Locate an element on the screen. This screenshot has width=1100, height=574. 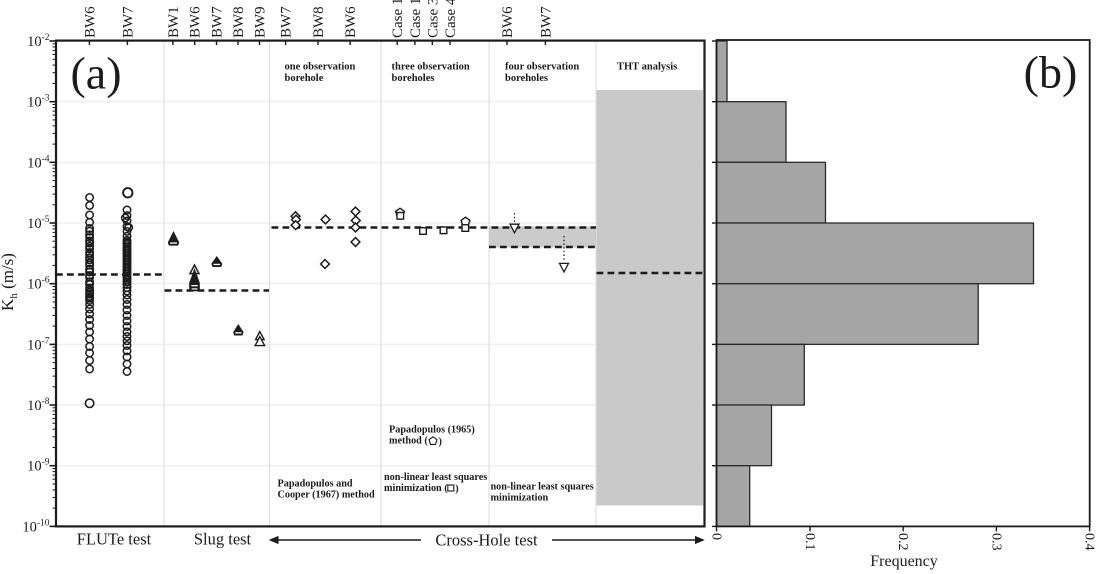
svg-text: Frequency is located at coordinates (904, 561).